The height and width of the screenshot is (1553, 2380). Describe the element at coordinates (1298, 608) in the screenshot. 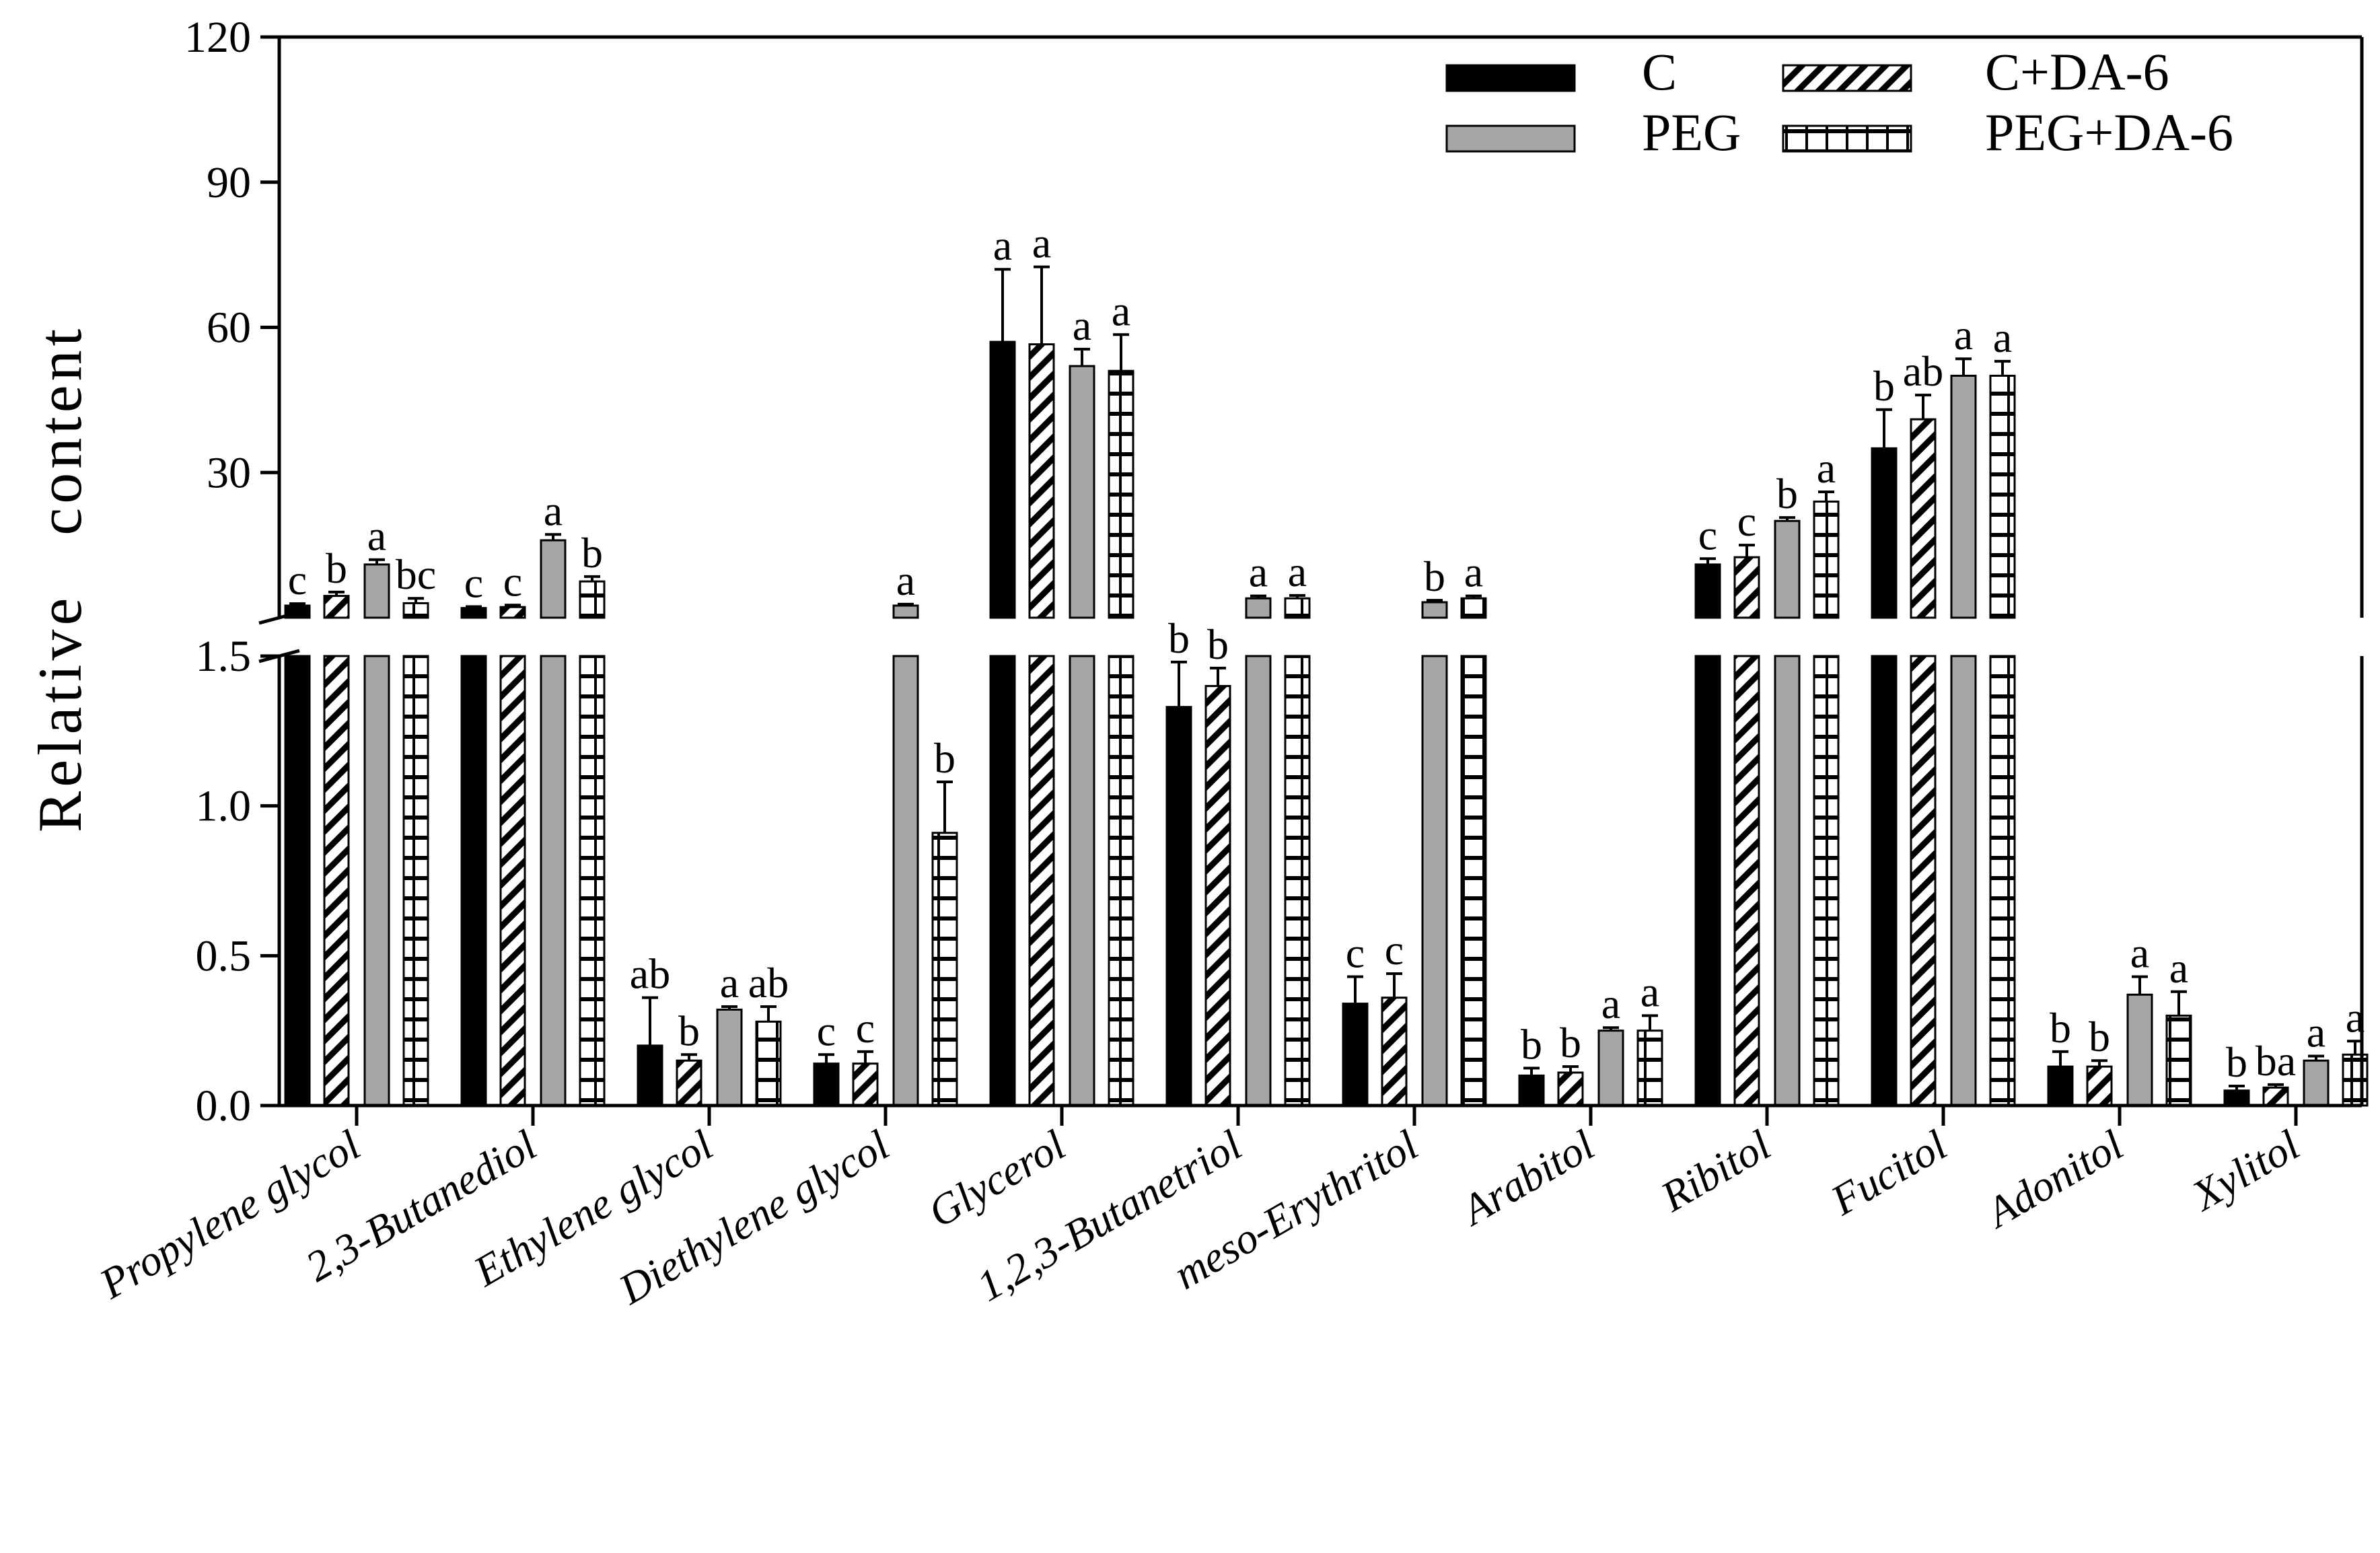

I see `bar-upper-PEG+DA-6-5` at that location.